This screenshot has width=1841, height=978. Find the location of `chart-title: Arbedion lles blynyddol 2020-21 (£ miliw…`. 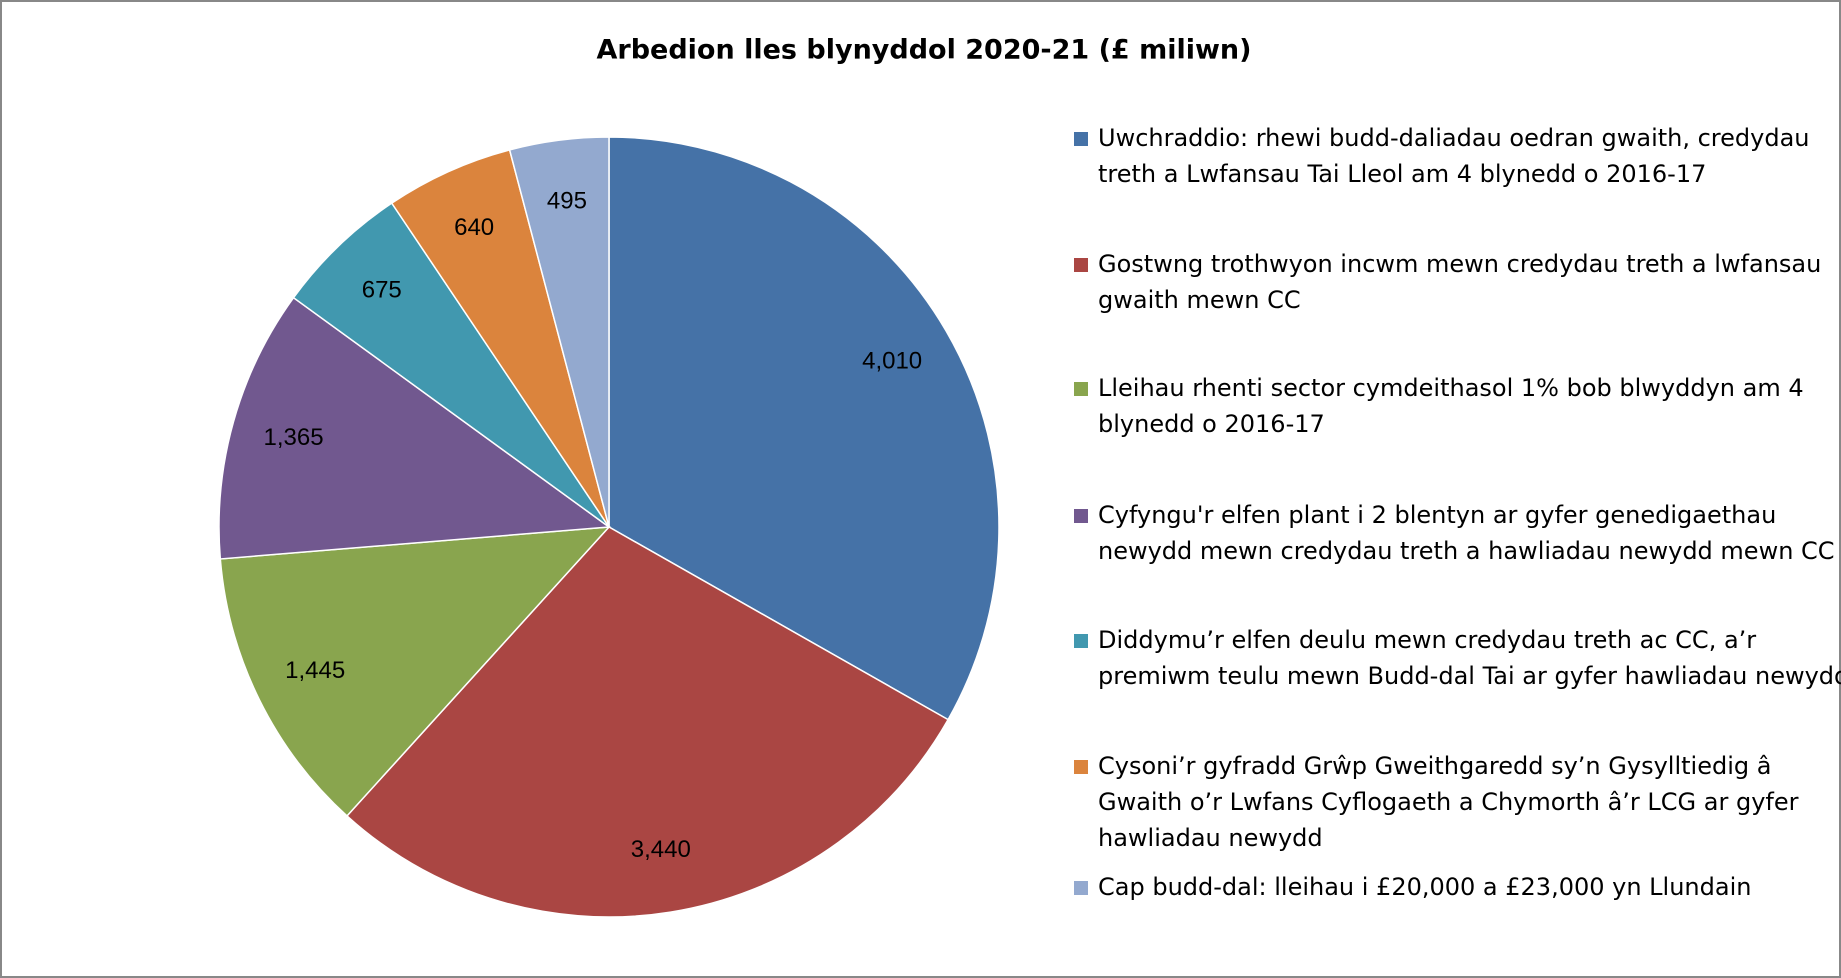

chart-title: Arbedion lles blynyddol 2020-21 (£ miliw… is located at coordinates (923, 50).